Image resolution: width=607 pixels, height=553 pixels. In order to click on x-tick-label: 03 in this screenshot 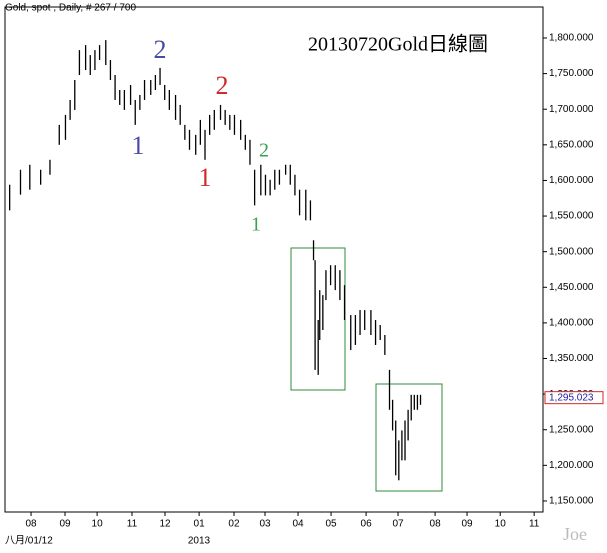, I will do `click(265, 524)`.